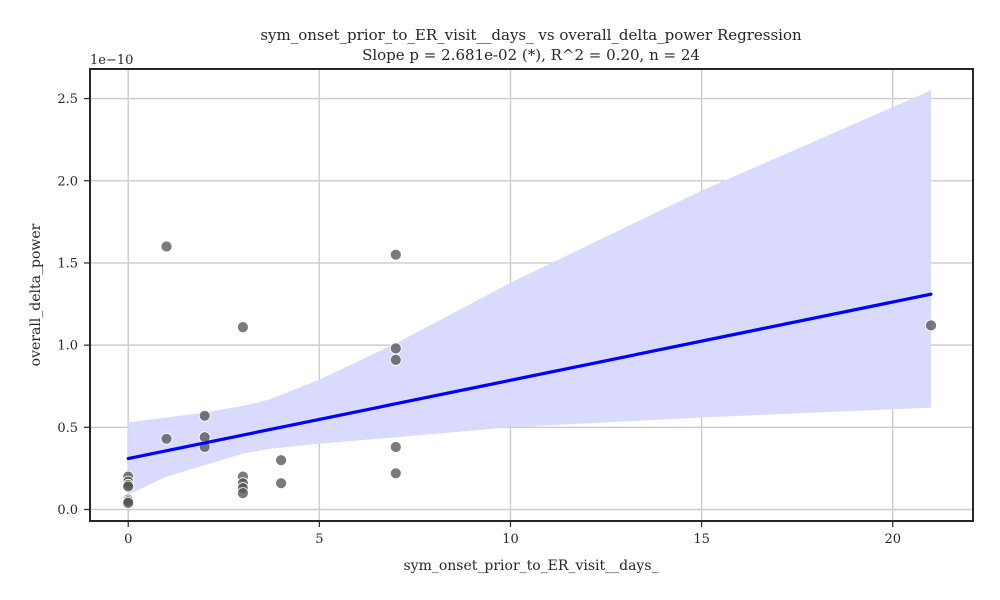  Describe the element at coordinates (67, 99) in the screenshot. I see `y-tick-label: 2.5` at that location.